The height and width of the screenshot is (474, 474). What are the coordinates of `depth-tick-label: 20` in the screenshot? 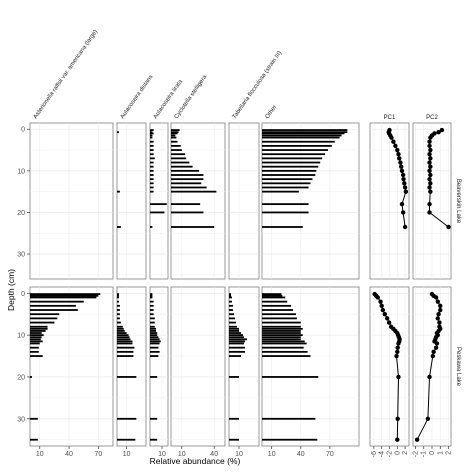 It's located at (21, 213).